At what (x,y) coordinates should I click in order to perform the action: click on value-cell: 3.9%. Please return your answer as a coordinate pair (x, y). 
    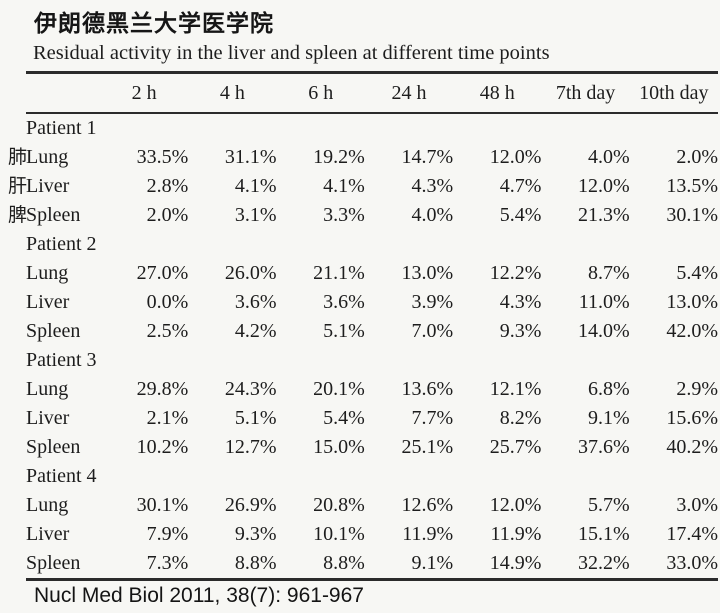
    Looking at the image, I should click on (432, 302).